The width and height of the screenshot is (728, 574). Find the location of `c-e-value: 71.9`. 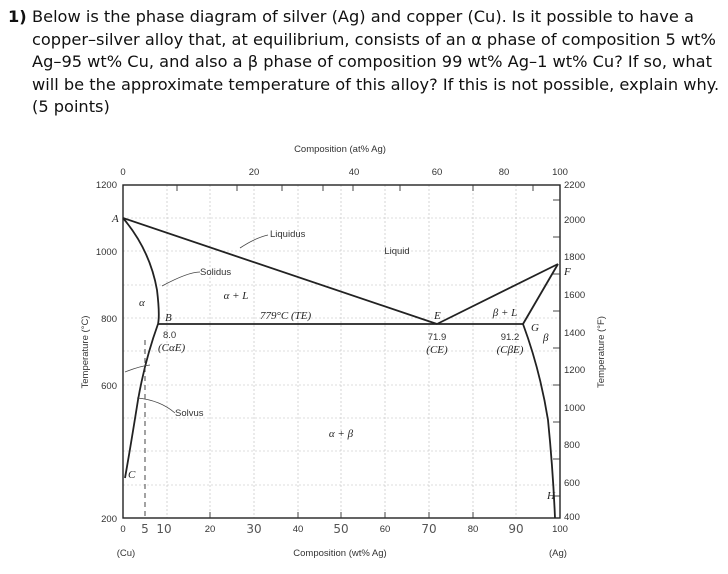

c-e-value: 71.9 is located at coordinates (437, 337).